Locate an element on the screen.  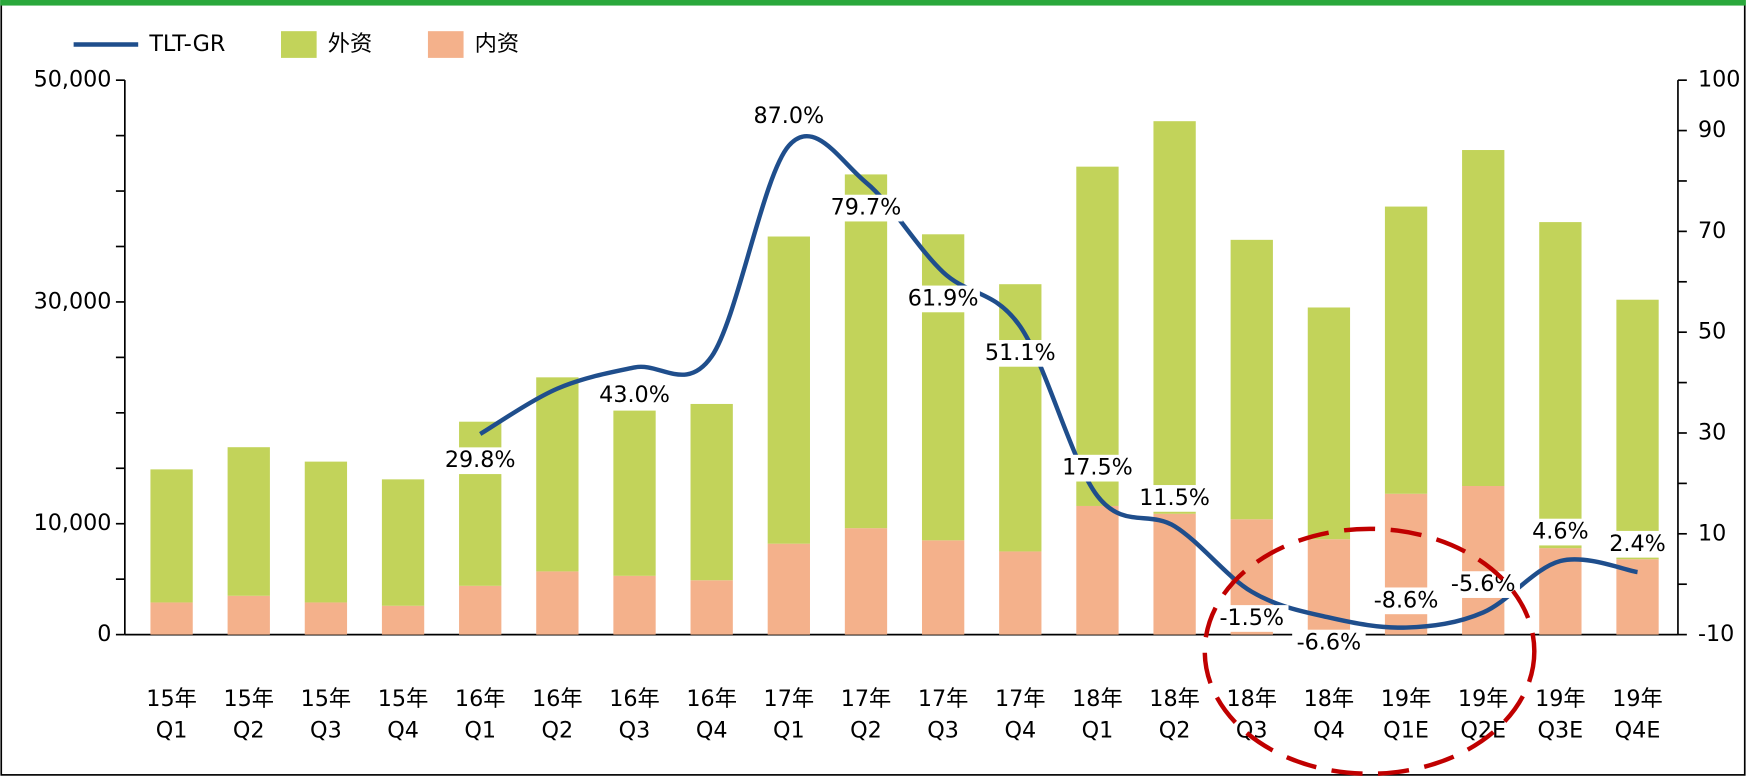
x-tick-label: 15年 Q4 is located at coordinates (403, 714).